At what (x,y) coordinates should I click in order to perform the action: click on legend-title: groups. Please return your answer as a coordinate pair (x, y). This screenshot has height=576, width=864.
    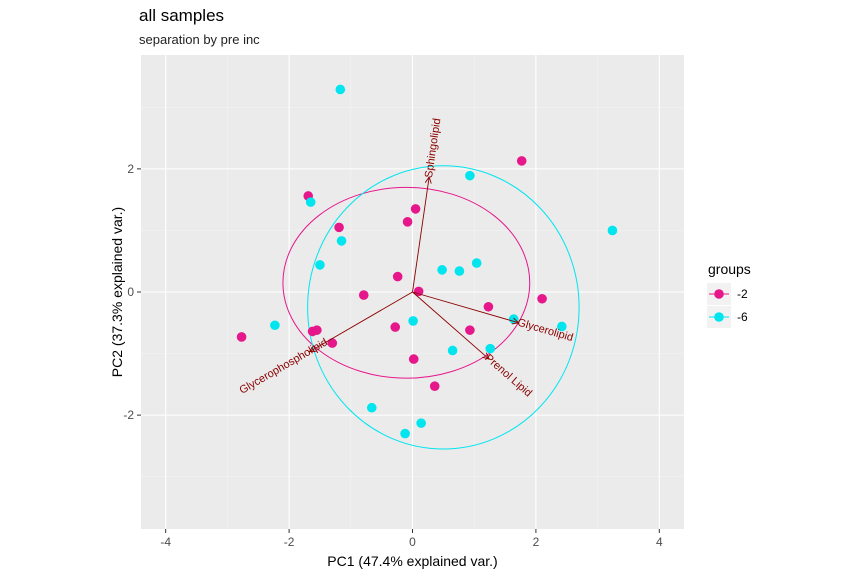
    Looking at the image, I should click on (729, 269).